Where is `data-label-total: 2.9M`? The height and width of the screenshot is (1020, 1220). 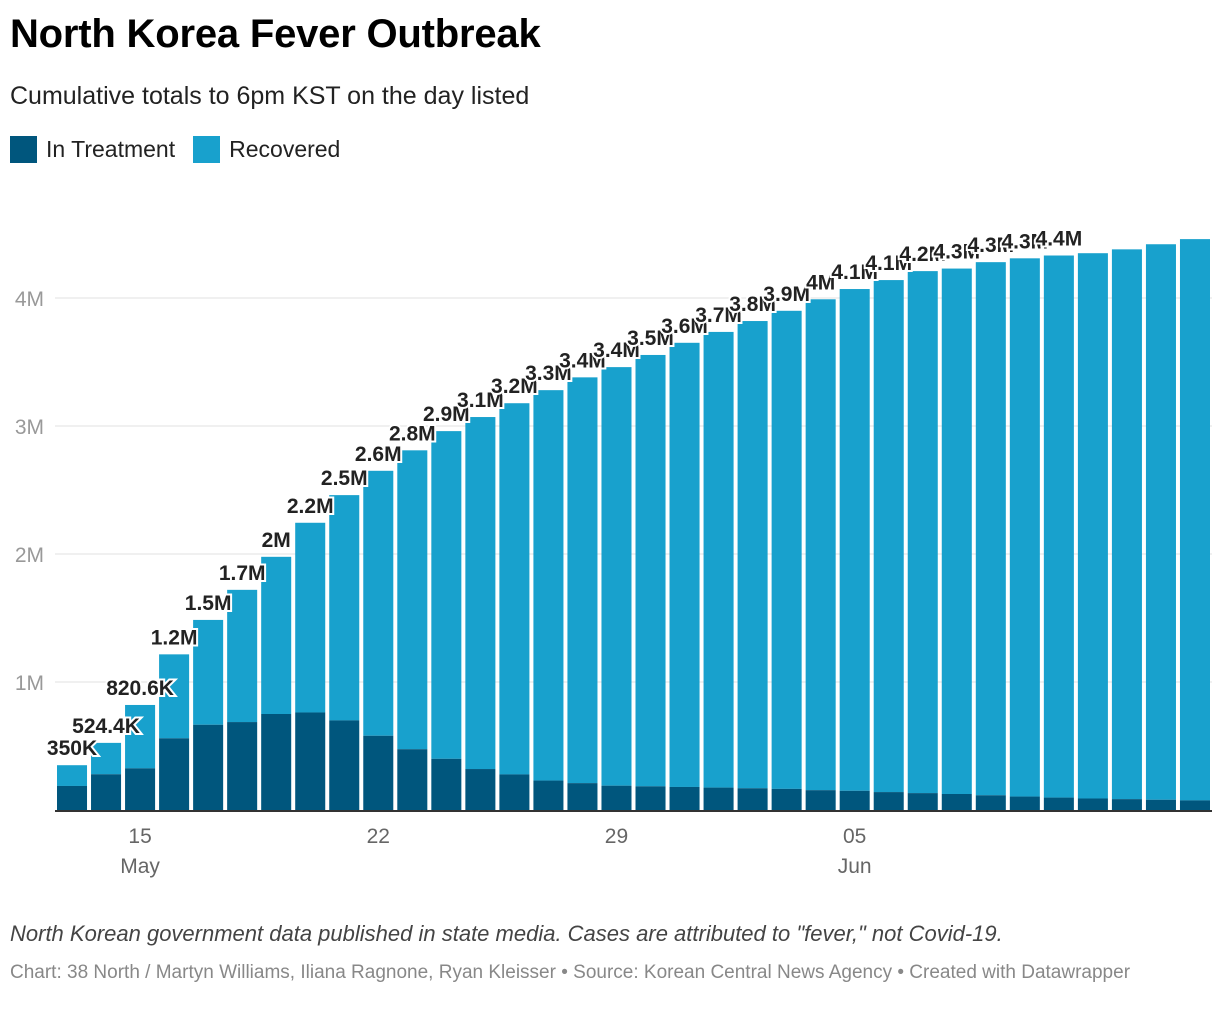 data-label-total: 2.9M is located at coordinates (446, 414).